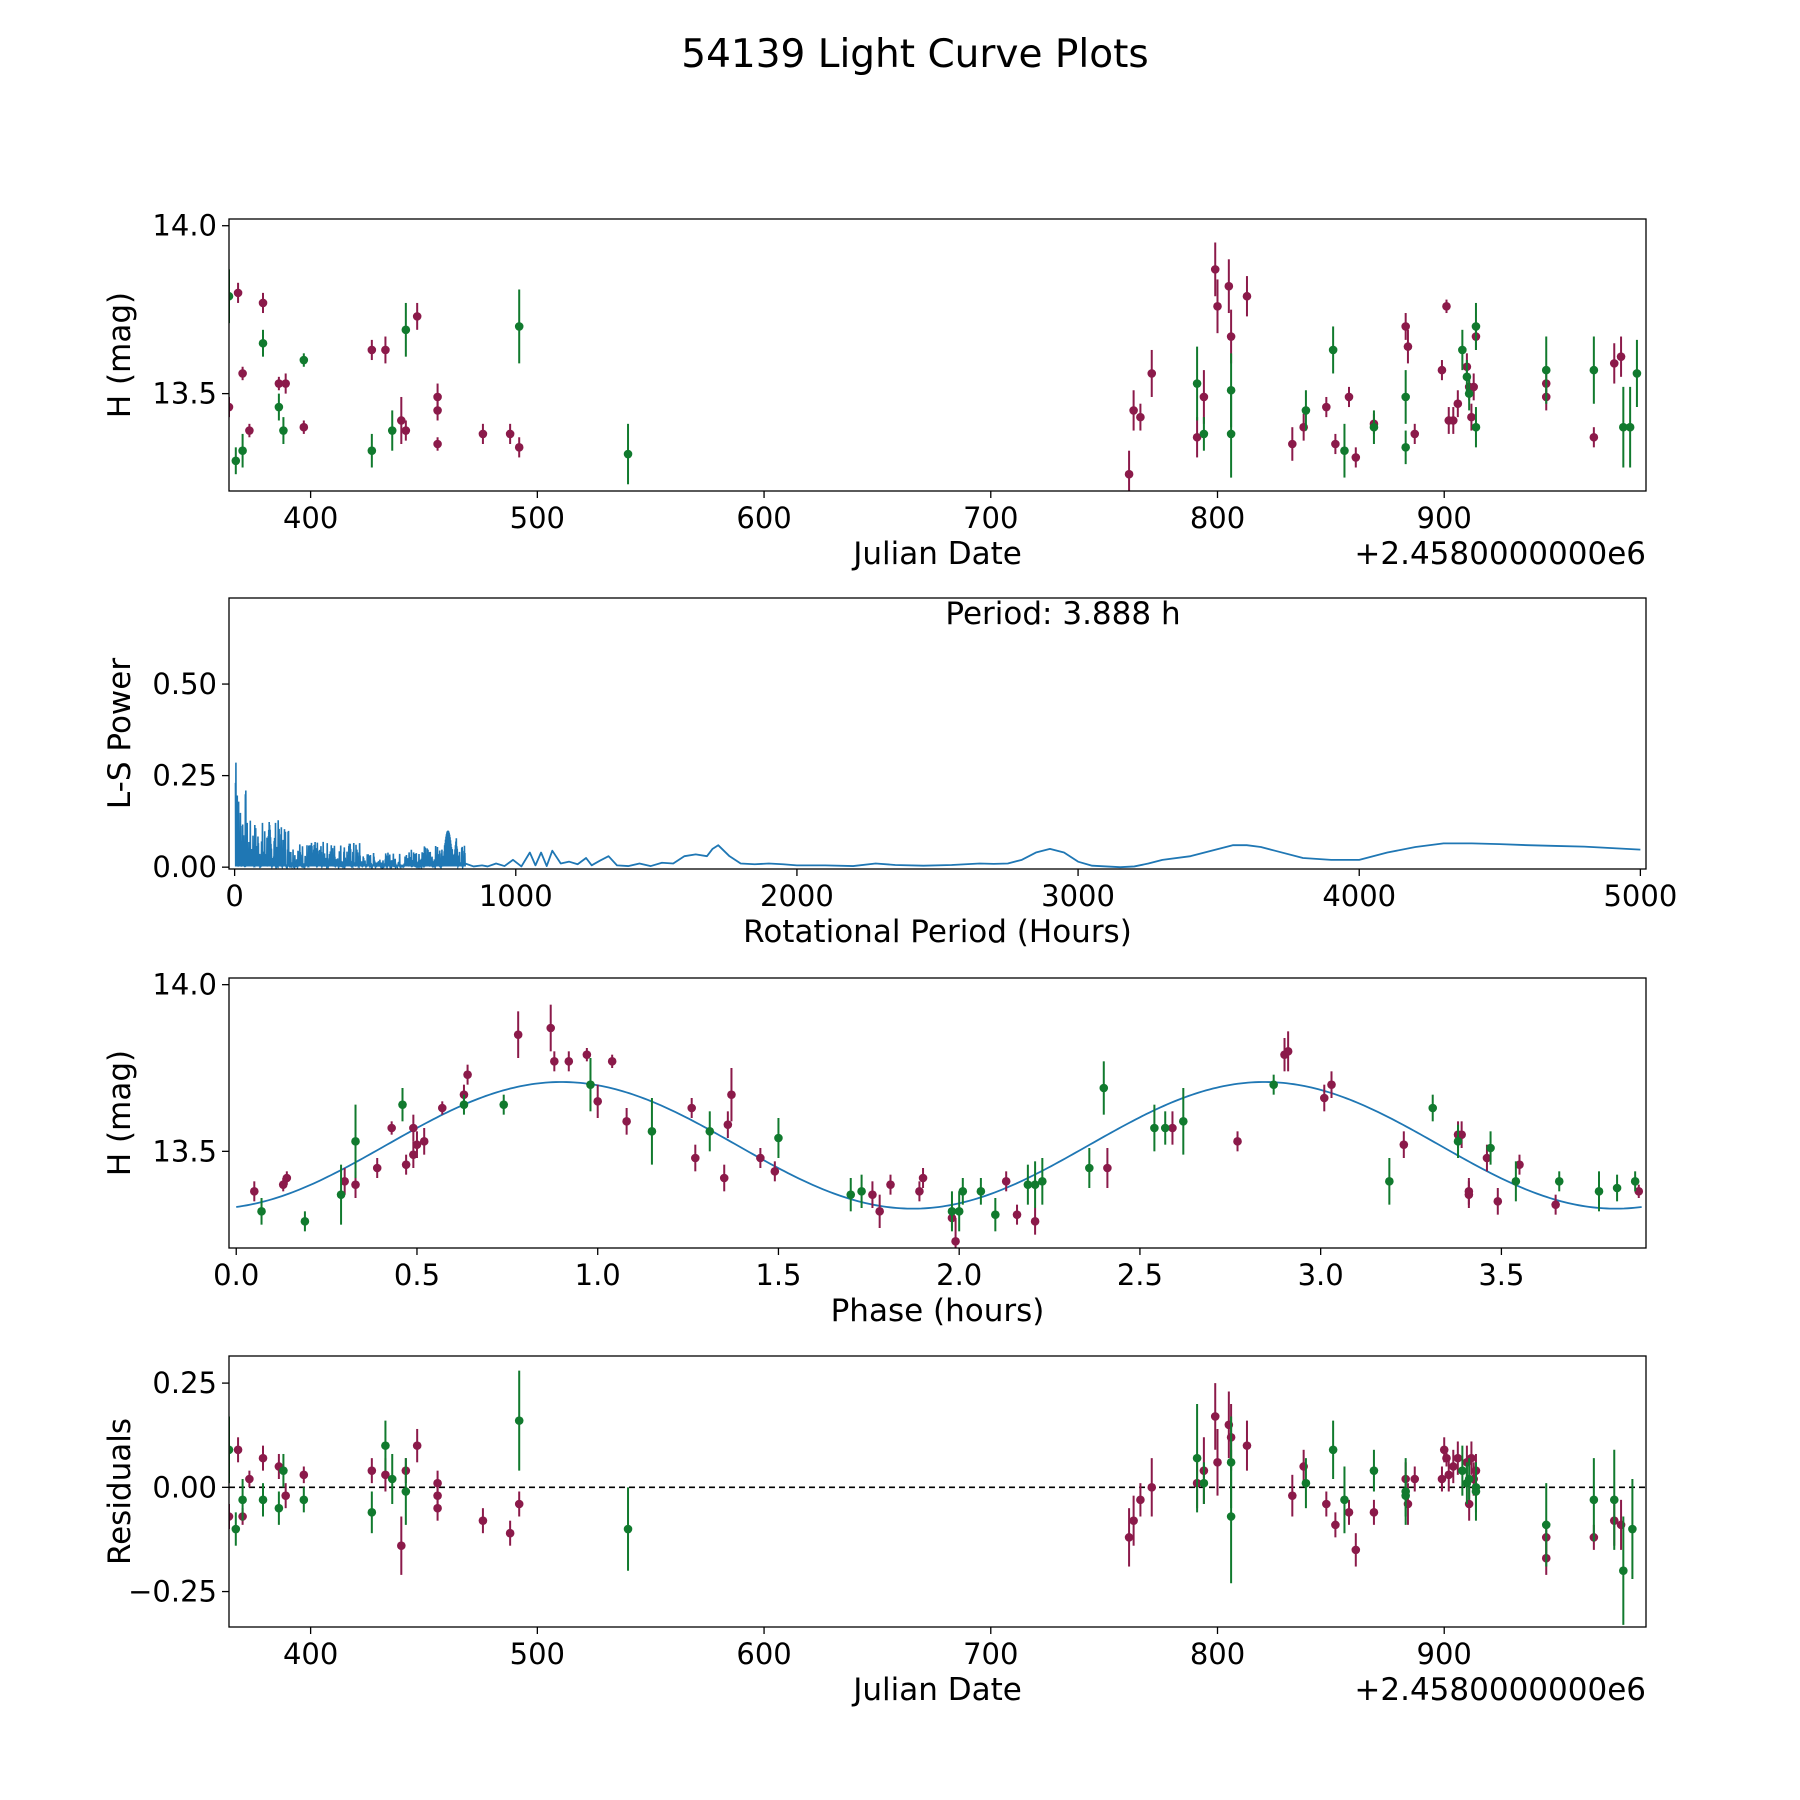  I want to click on x-tick-label: 3000, so click(1078, 896).